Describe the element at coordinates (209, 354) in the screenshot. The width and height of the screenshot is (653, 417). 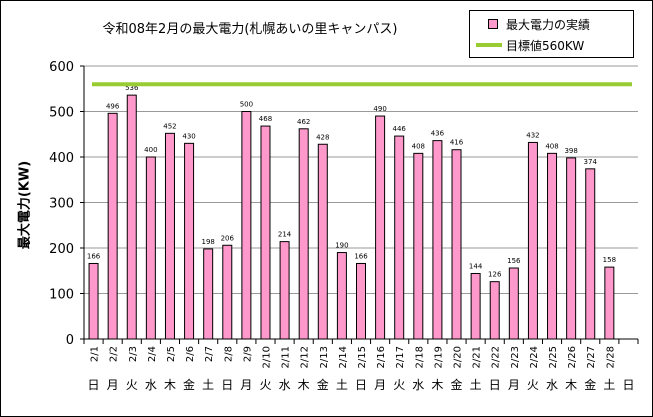
I see `x-tick-label: 2/7` at that location.